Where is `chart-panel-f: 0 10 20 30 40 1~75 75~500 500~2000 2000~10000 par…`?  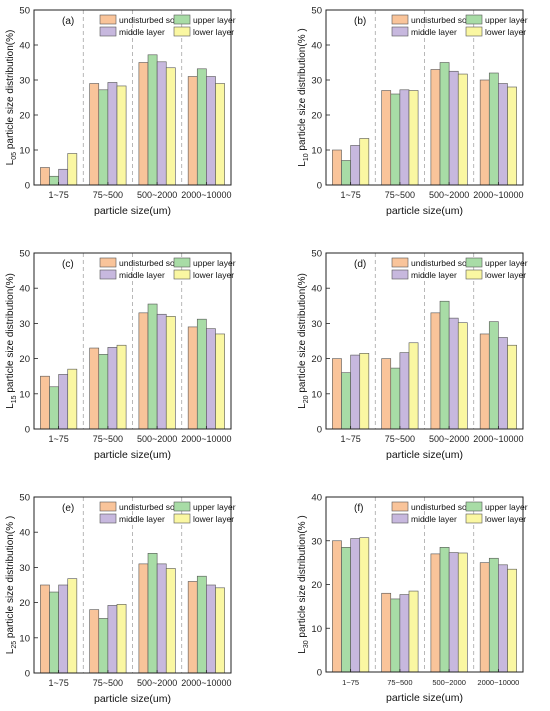 chart-panel-f: 0 10 20 30 40 1~75 75~500 500~2000 2000~10000 par… is located at coordinates (412, 599).